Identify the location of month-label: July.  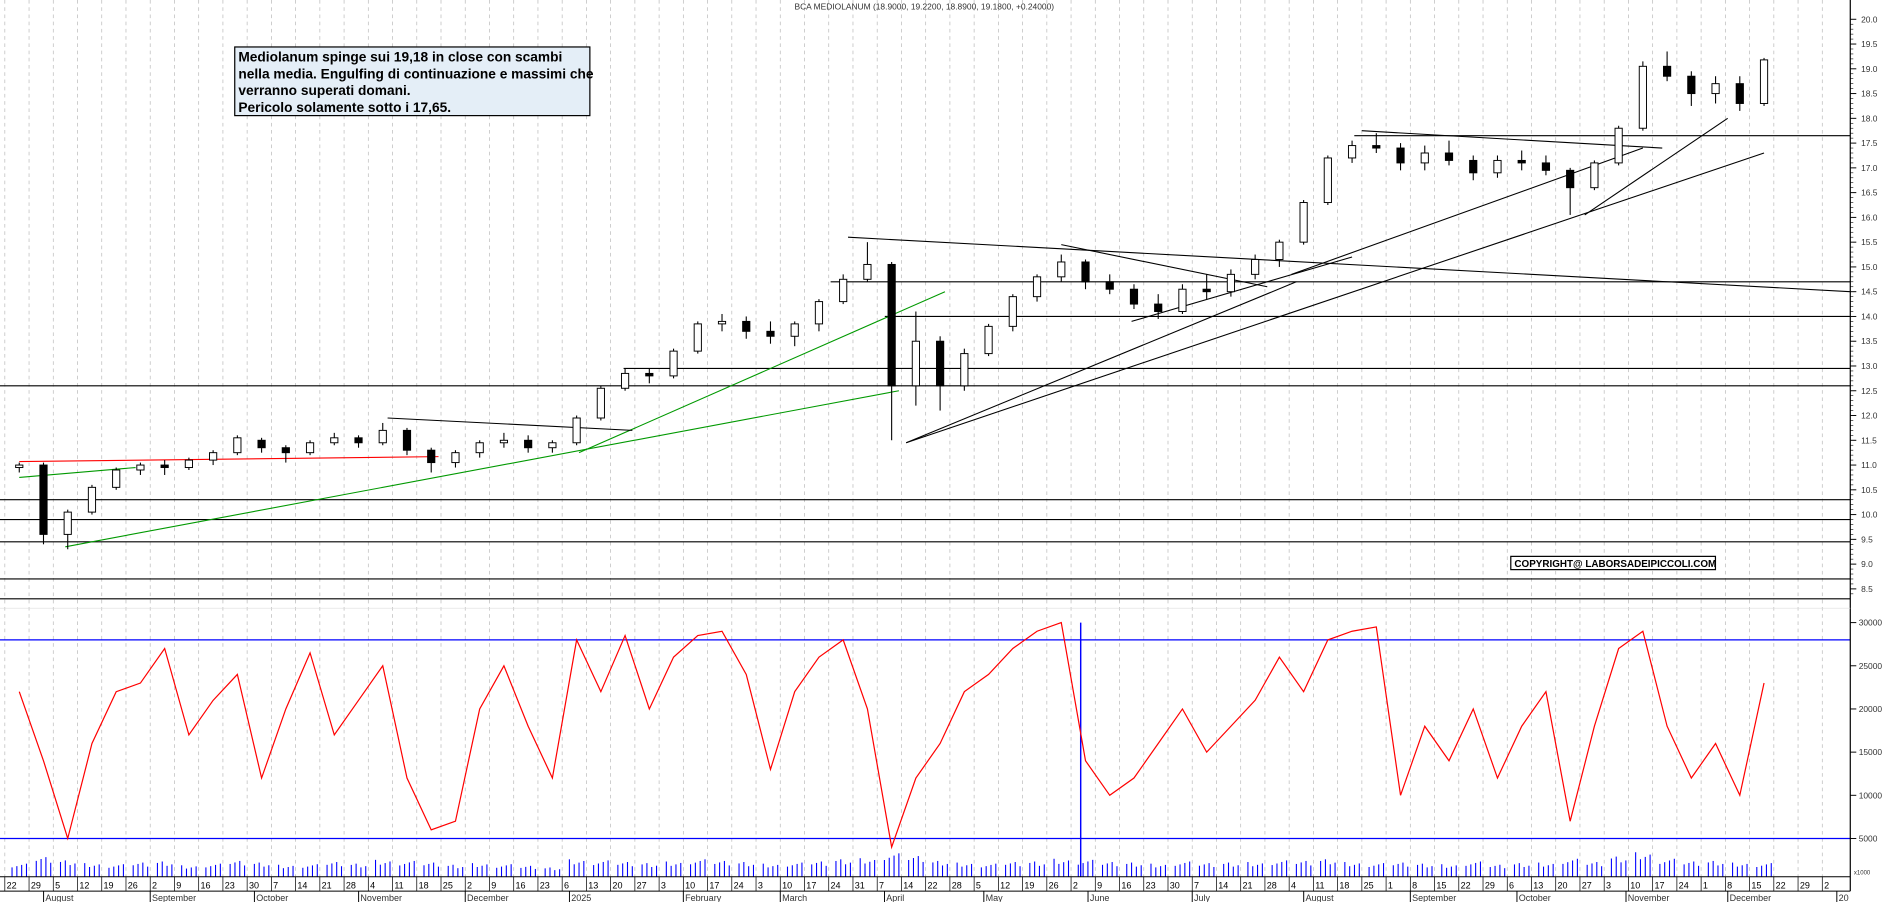
(1202, 897).